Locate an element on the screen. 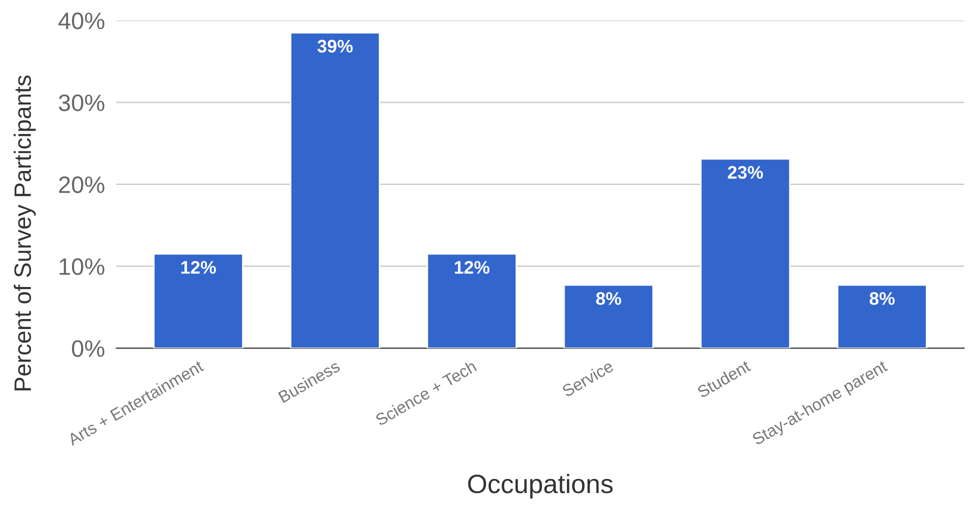 This screenshot has height=512, width=969. y-tick-label: 10% is located at coordinates (82, 267).